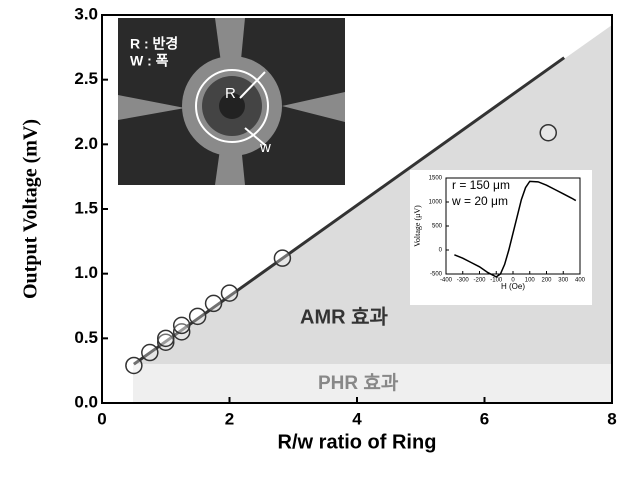 The height and width of the screenshot is (486, 619). Describe the element at coordinates (86, 401) in the screenshot. I see `y-tick-label: 0.0` at that location.